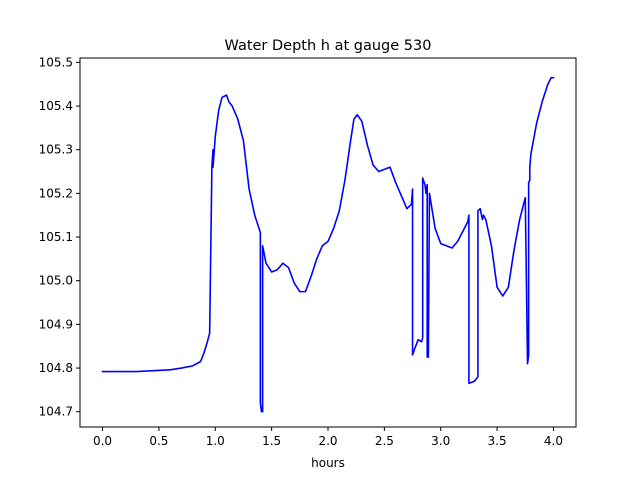  Describe the element at coordinates (440, 441) in the screenshot. I see `x-tick-label: 3.0` at that location.